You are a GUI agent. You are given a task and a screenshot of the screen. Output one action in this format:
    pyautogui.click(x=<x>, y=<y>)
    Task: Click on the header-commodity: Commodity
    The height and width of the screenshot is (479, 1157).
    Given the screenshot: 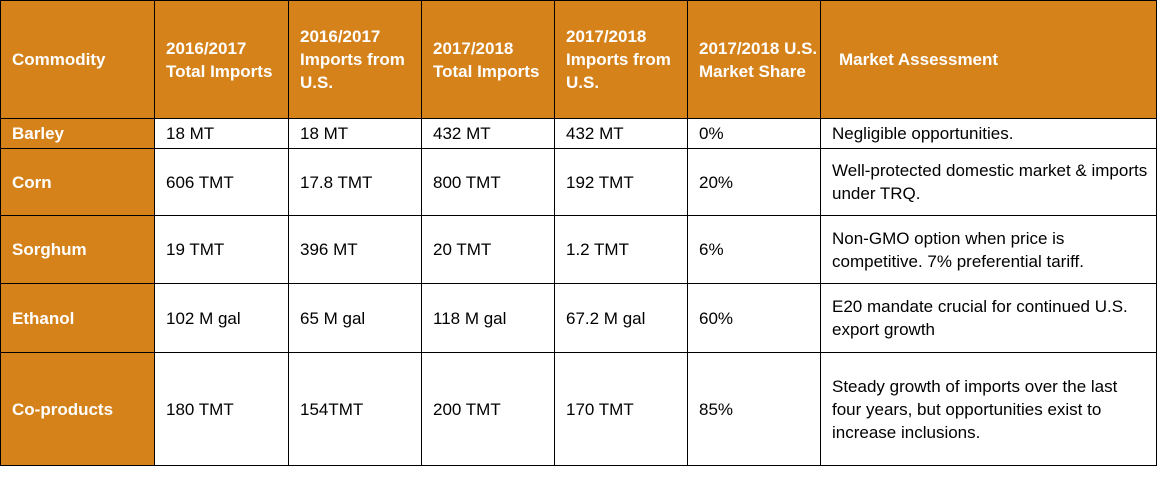 What is the action you would take?
    pyautogui.click(x=77, y=59)
    